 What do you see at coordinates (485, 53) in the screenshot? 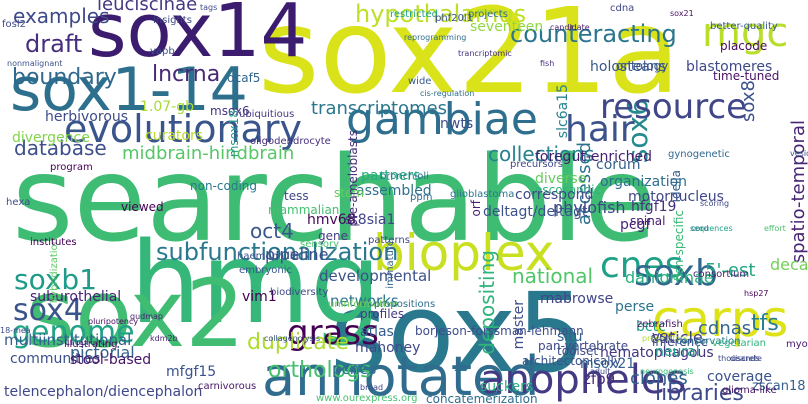
I see `cloud-word: trancriptomic` at bounding box center [485, 53].